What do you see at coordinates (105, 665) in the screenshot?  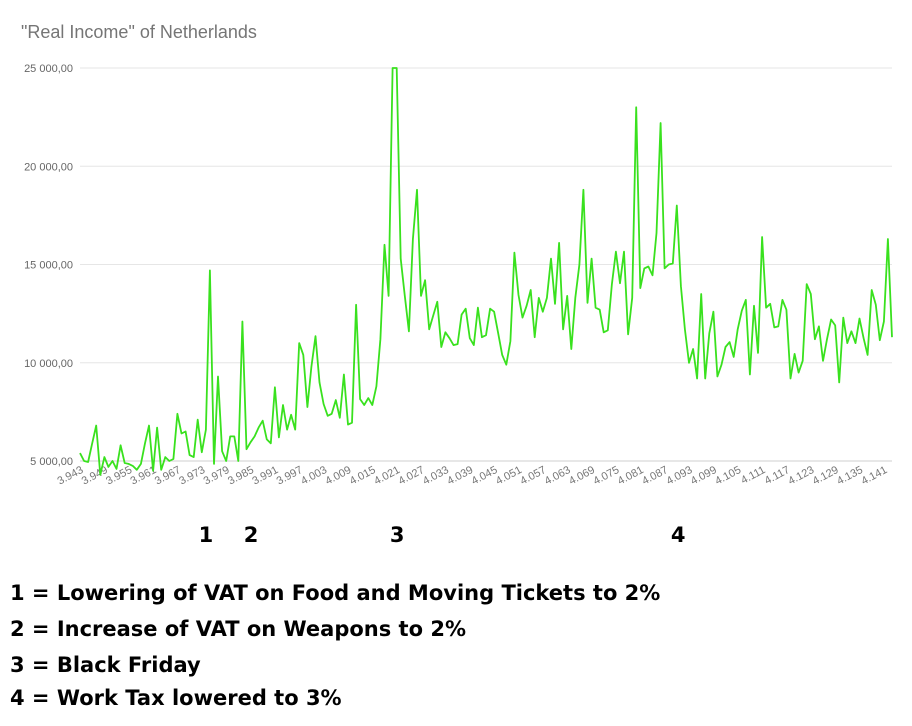 I see `event-note: 3 = Black Friday` at bounding box center [105, 665].